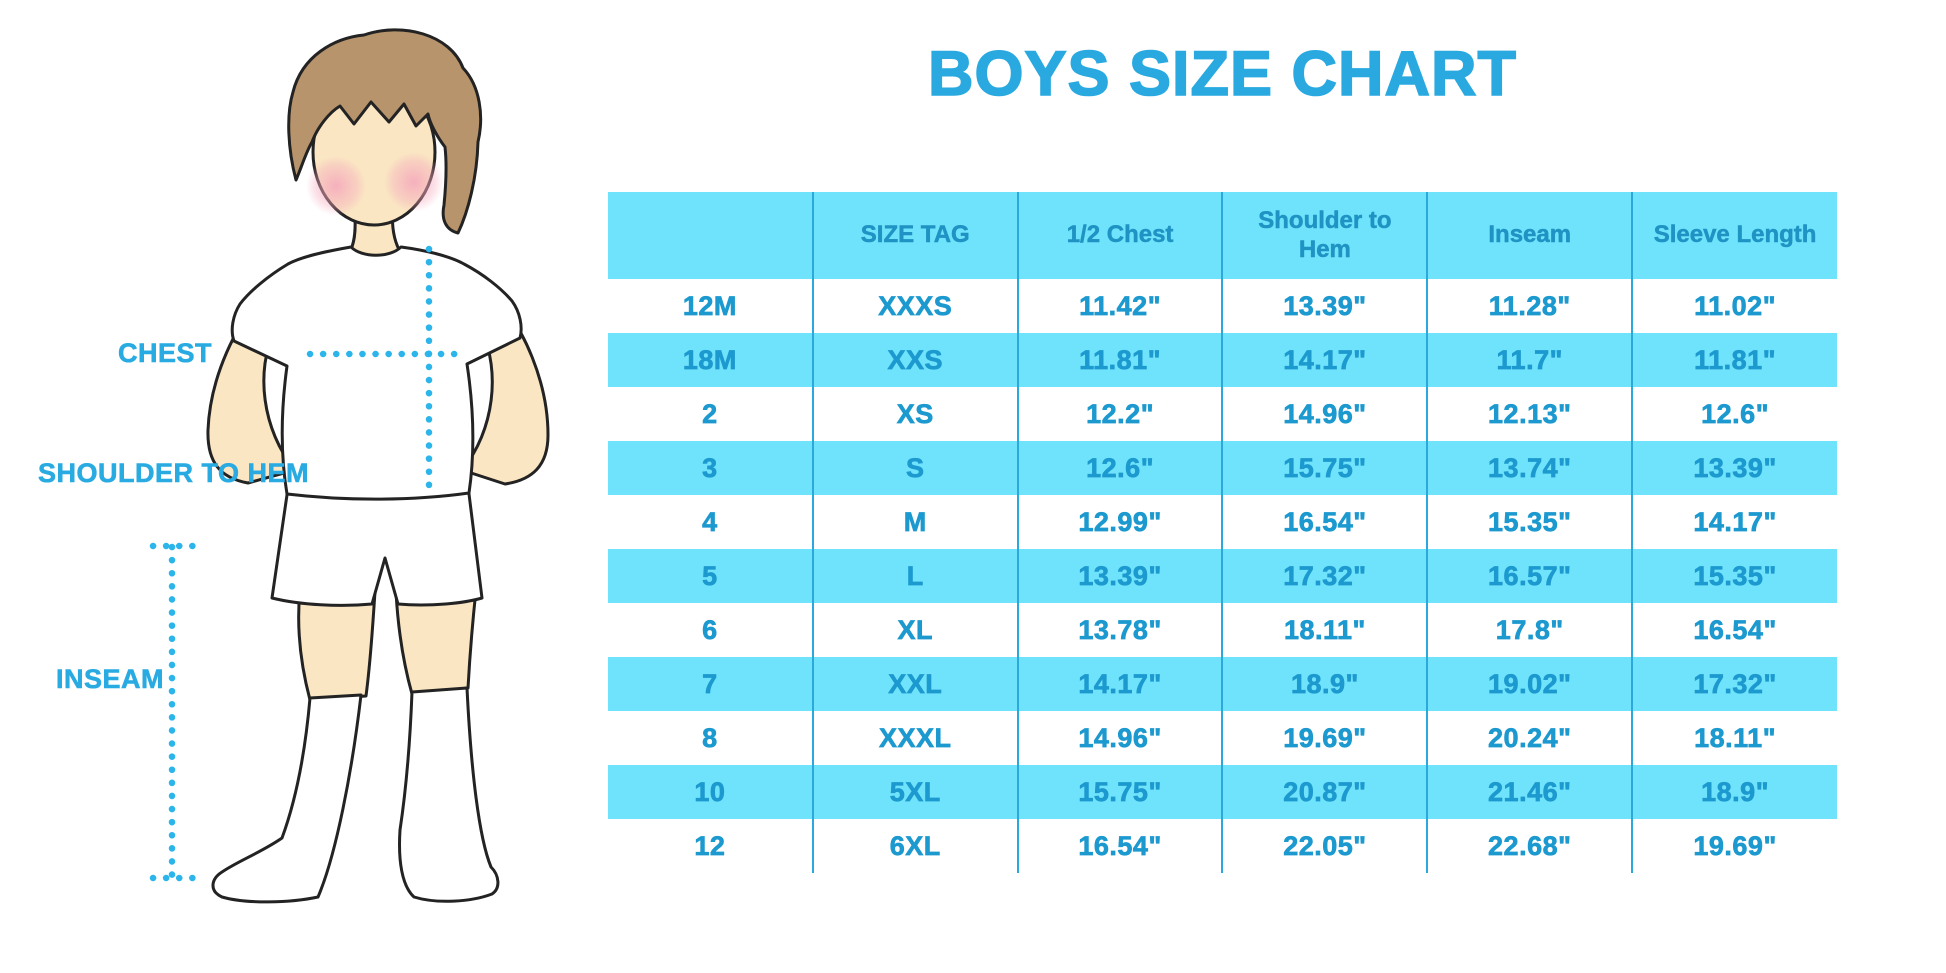  I want to click on table-row: 12M XXXS 11.42" 13.39" 11.28" 11.02", so click(1222, 306).